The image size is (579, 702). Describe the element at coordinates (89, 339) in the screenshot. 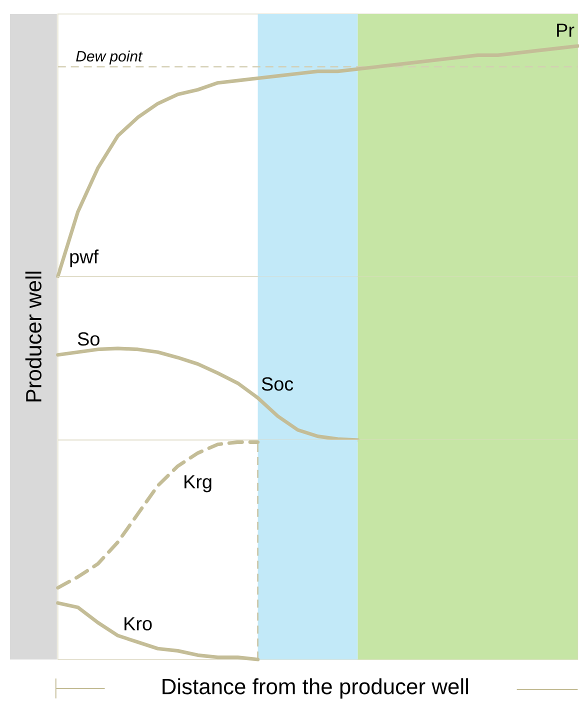

I see `text: So` at that location.